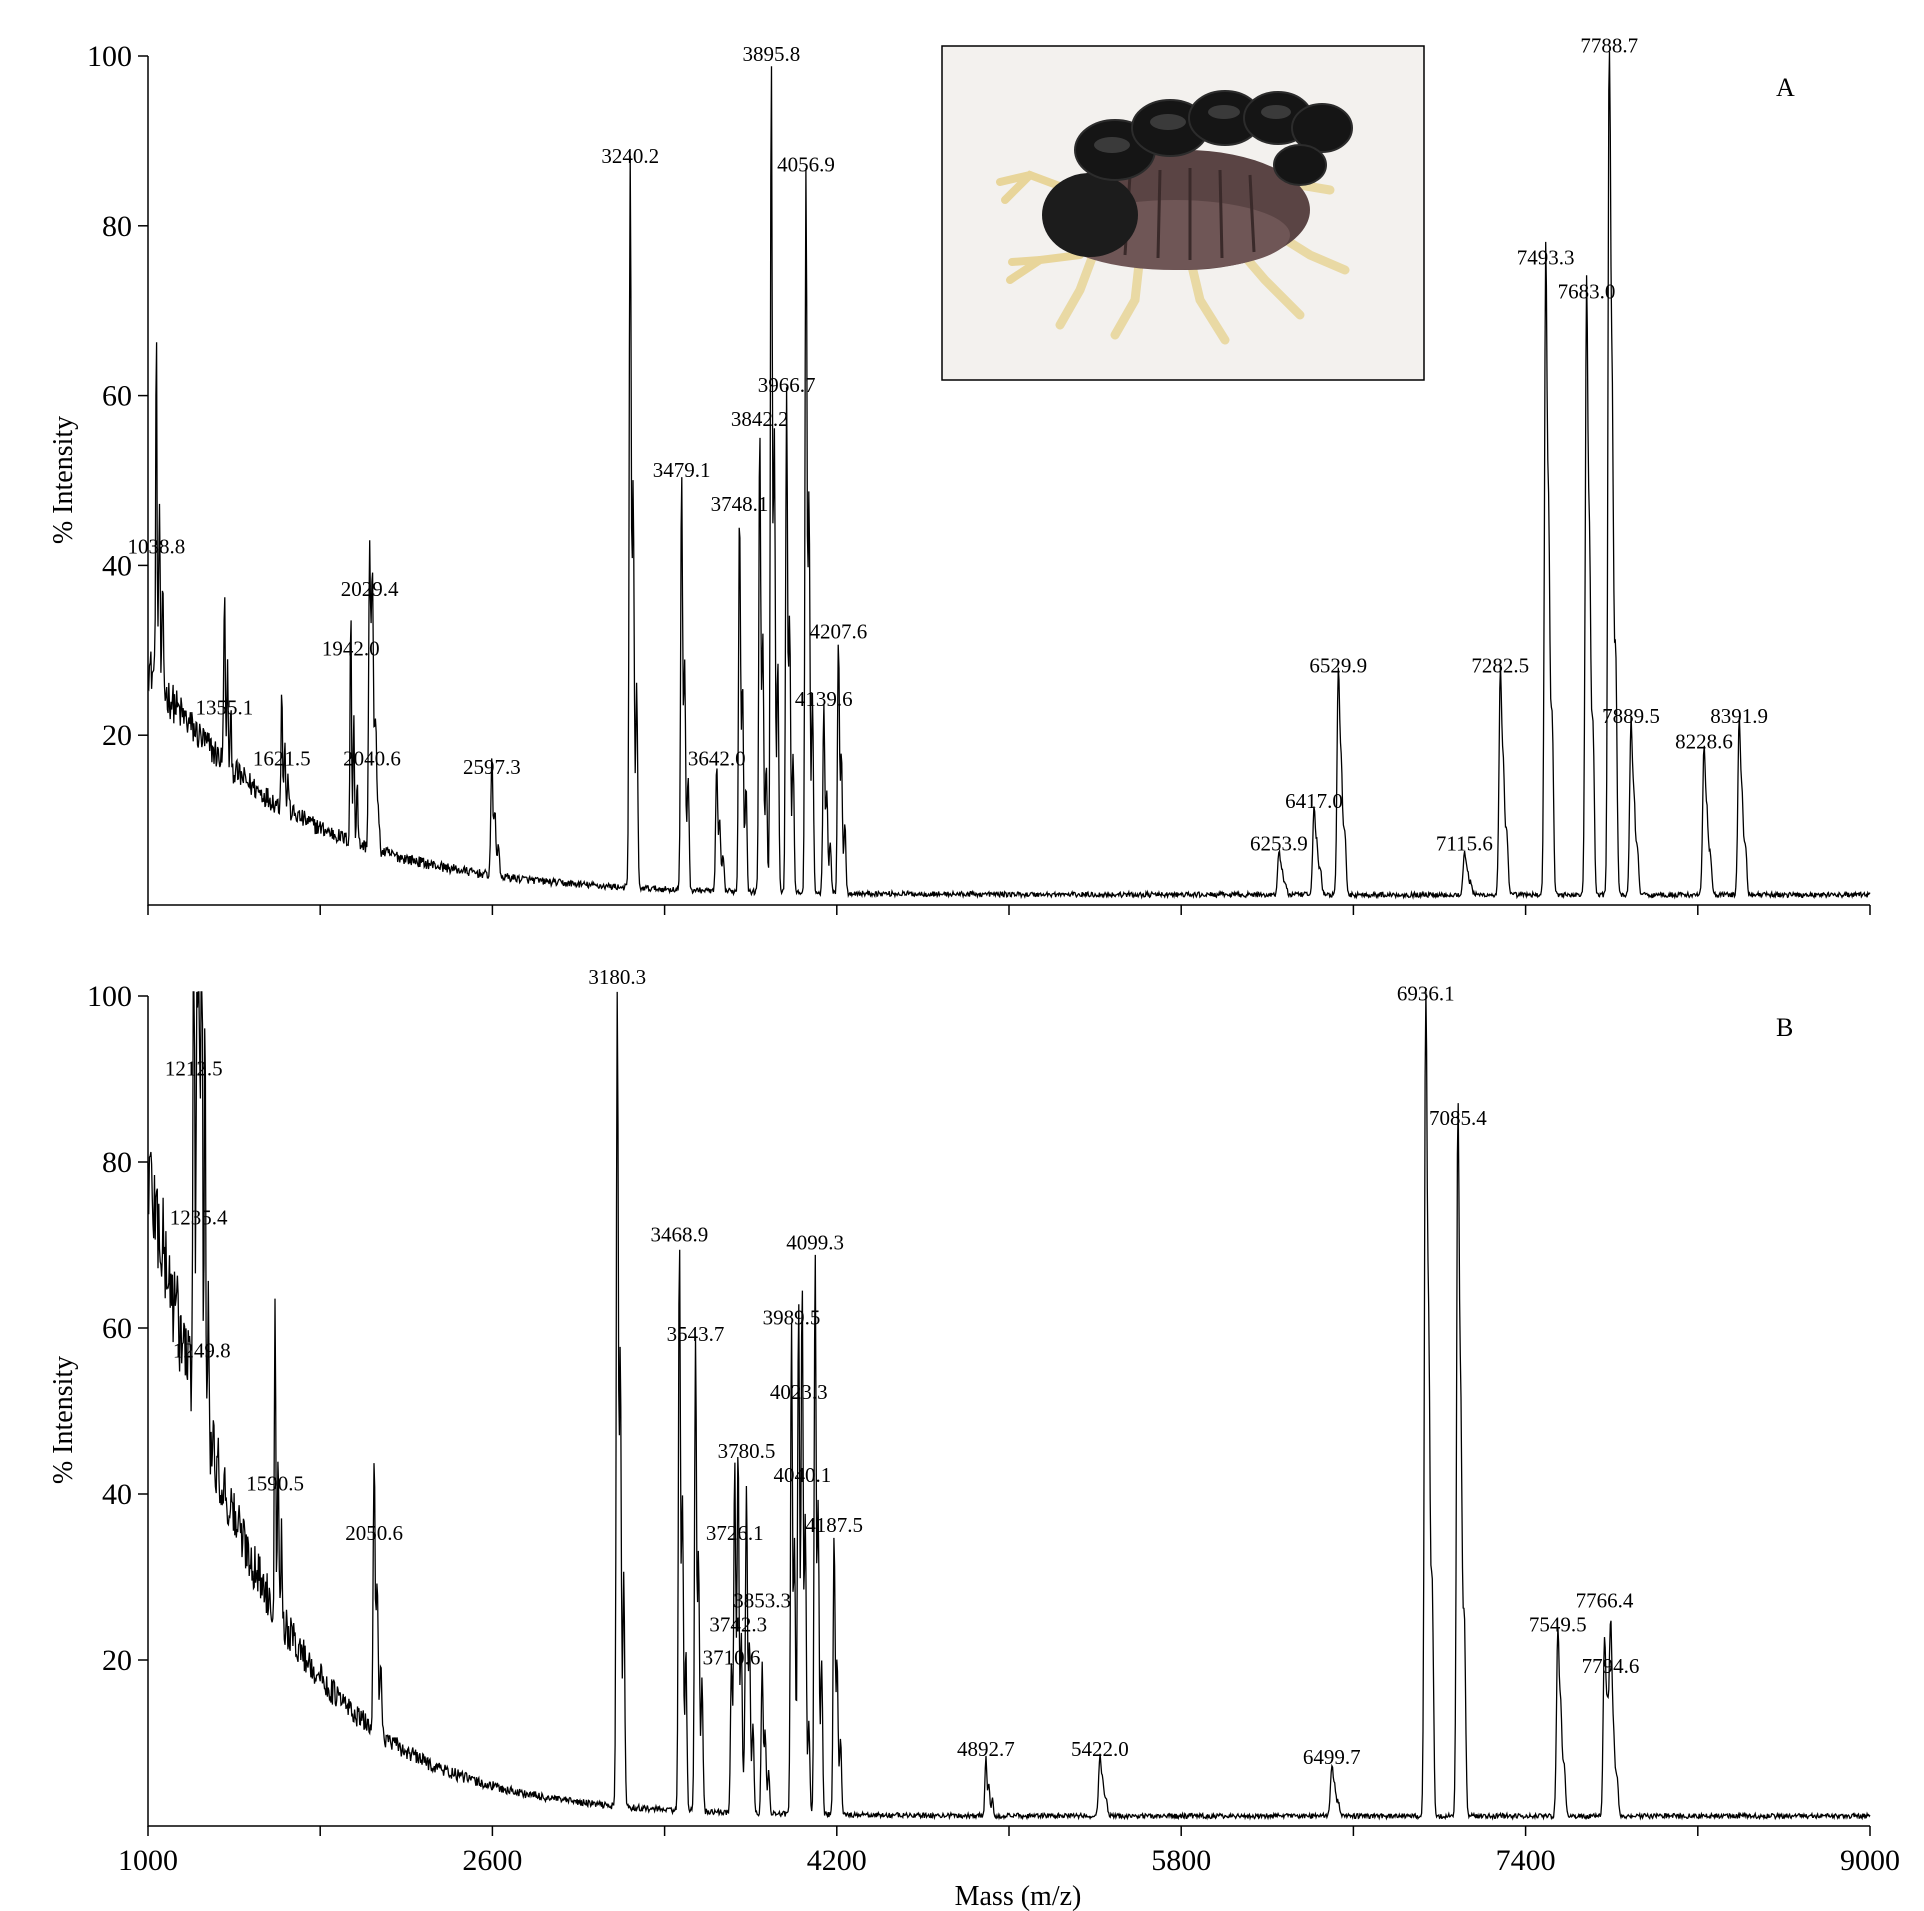  Describe the element at coordinates (1739, 716) in the screenshot. I see `peak-label: 8391.9` at that location.